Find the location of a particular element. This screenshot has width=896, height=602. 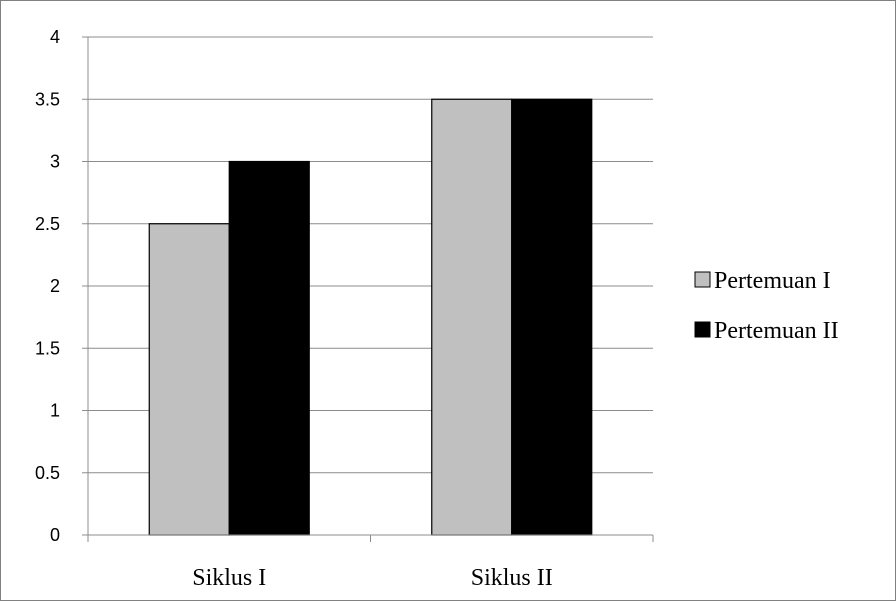

y-tick-label: 1 is located at coordinates (55, 411).